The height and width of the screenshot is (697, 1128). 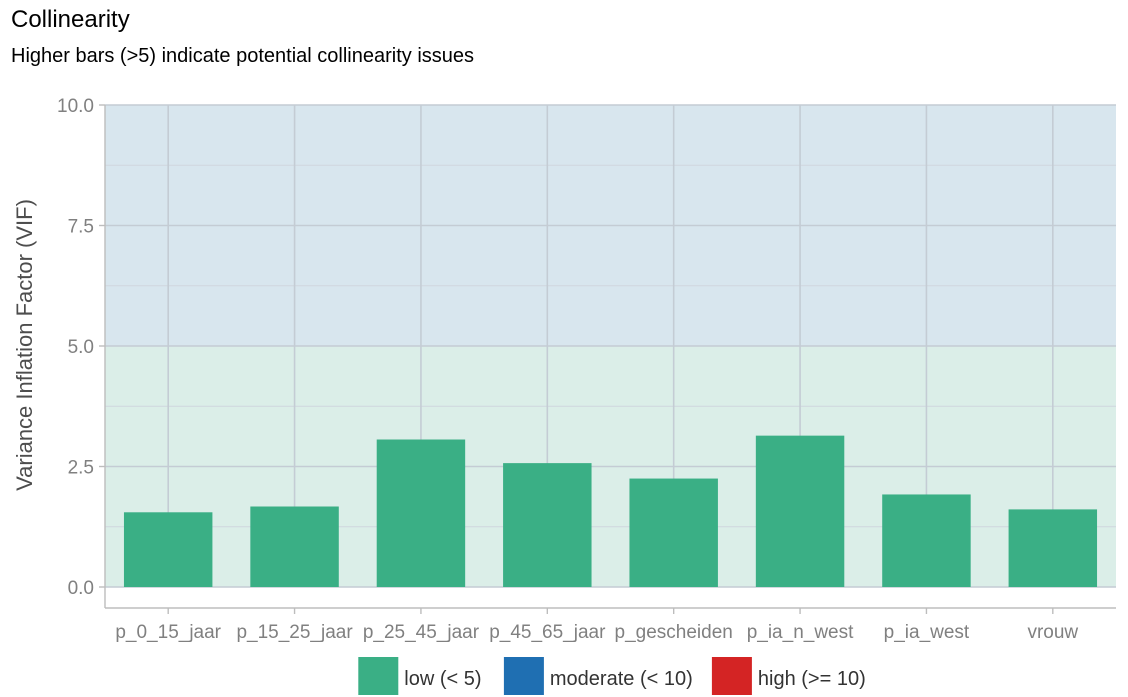 I want to click on x-tick-label: vrouw, so click(x=1052, y=632).